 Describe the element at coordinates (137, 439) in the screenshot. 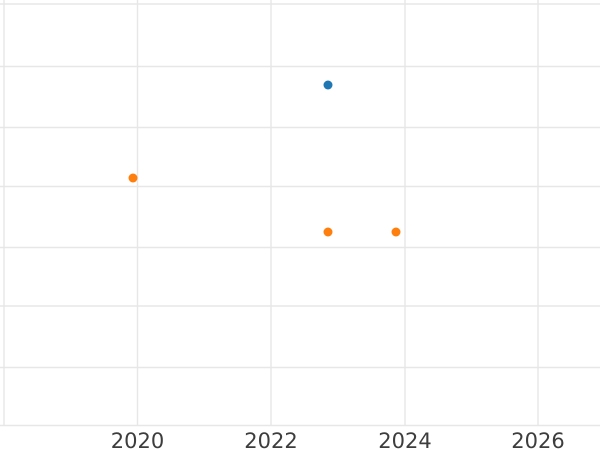

I see `x-tick-label-2020: 2020` at that location.